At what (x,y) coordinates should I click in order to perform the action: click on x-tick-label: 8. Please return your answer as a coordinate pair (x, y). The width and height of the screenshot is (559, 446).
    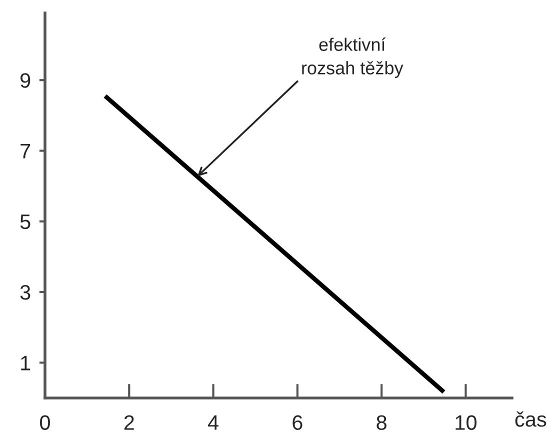
    Looking at the image, I should click on (381, 422).